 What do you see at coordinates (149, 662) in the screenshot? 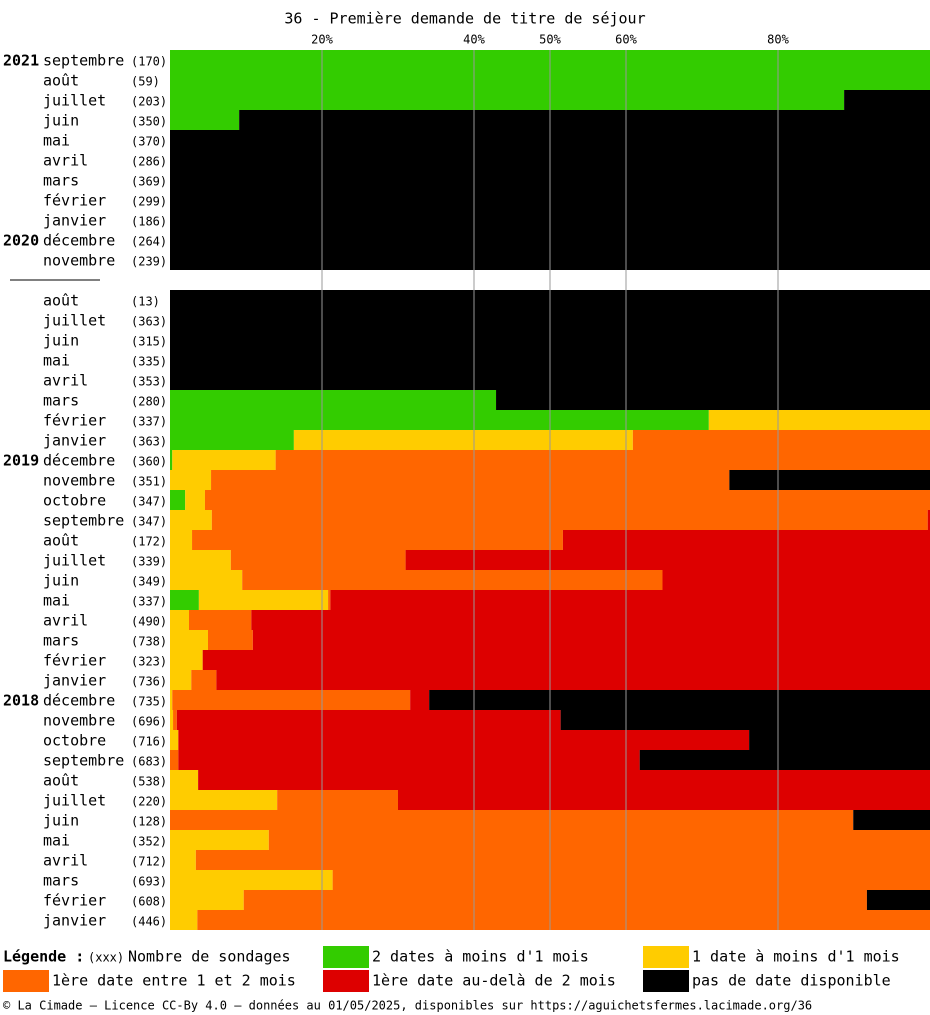
I see `count-label: (323)` at bounding box center [149, 662].